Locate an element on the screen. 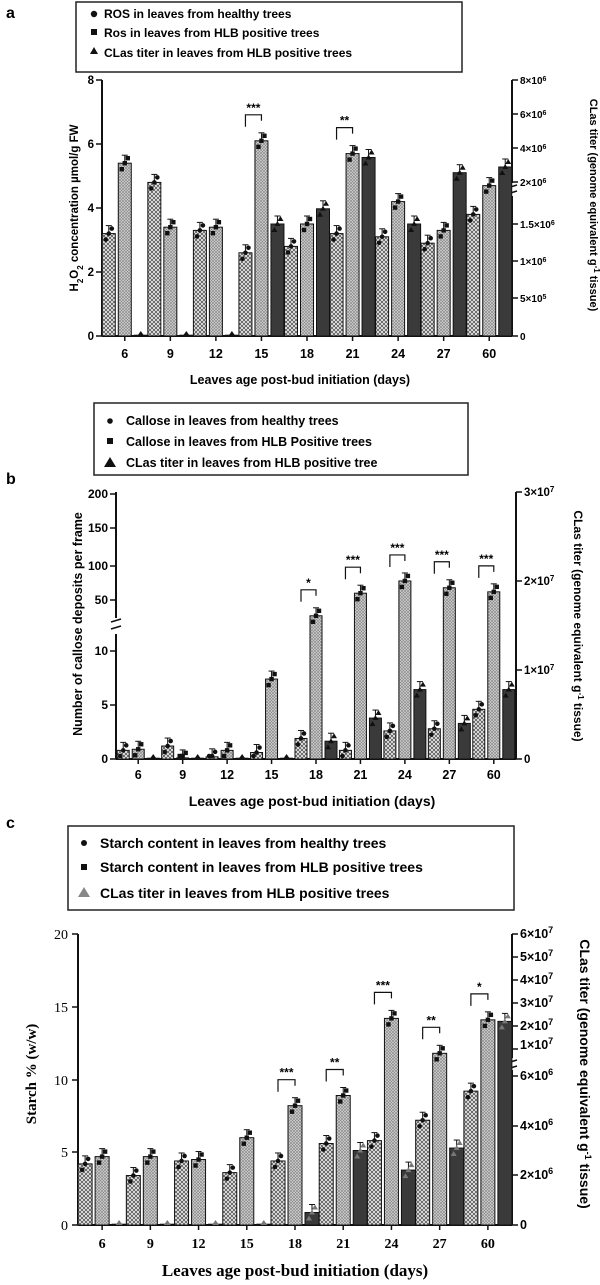  x-ticks-b: 6 9 12 15 18 21 24 27 60 is located at coordinates (318, 770).